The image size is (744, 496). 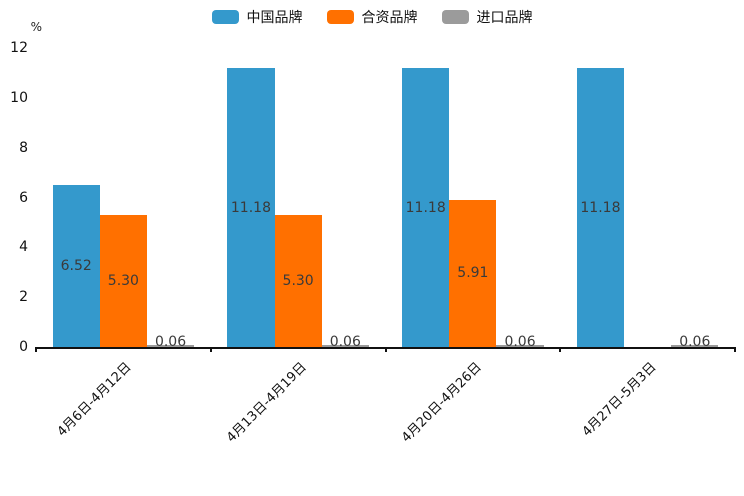 I want to click on bar-value-label: 5.91, so click(x=473, y=273).